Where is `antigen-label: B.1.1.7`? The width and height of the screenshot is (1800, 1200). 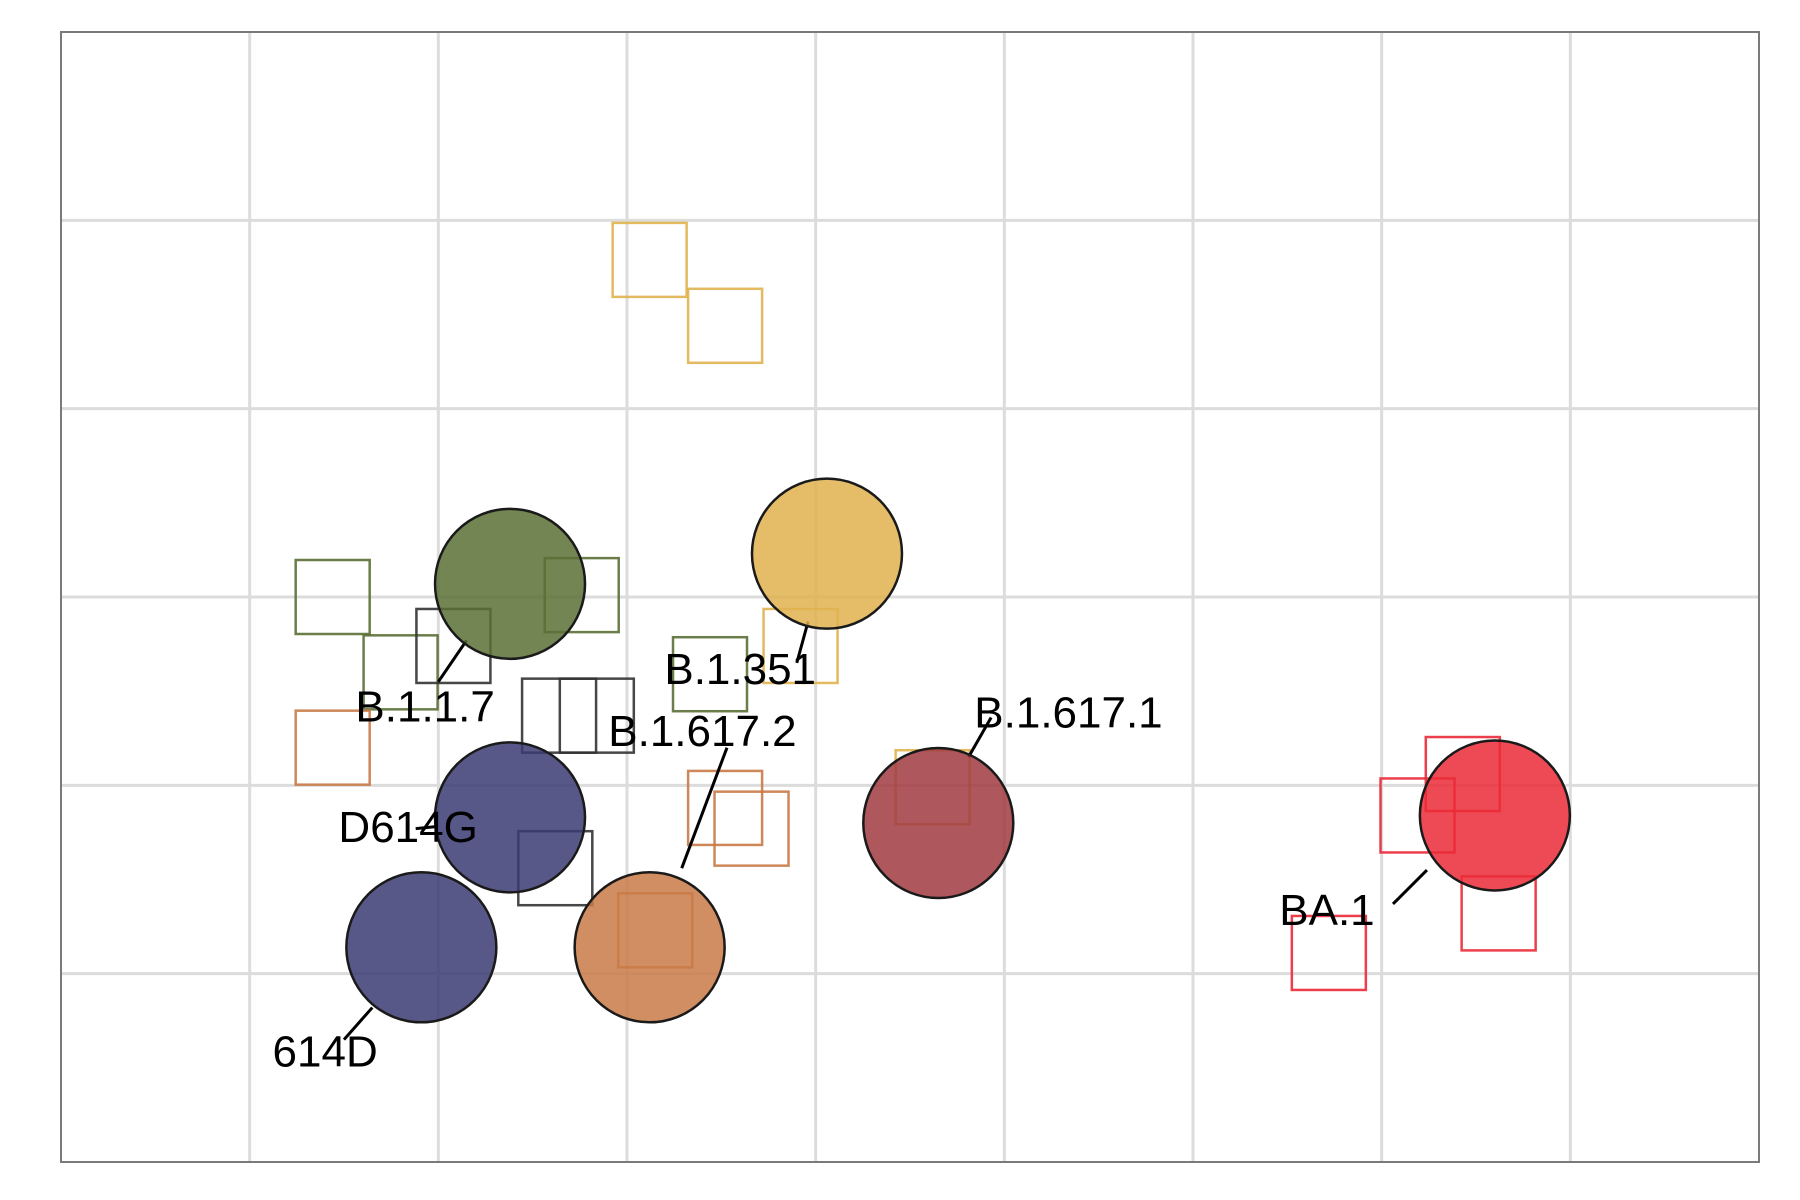
antigen-label: B.1.1.7 is located at coordinates (424, 707).